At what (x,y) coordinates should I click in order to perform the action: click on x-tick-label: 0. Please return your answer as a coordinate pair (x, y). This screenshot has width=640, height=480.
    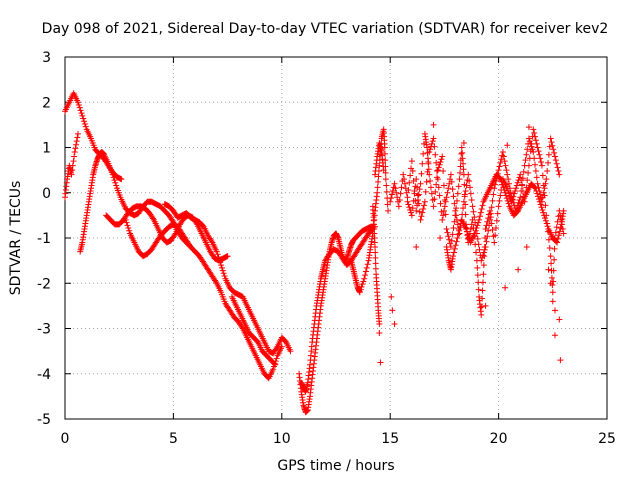
    Looking at the image, I should click on (65, 439).